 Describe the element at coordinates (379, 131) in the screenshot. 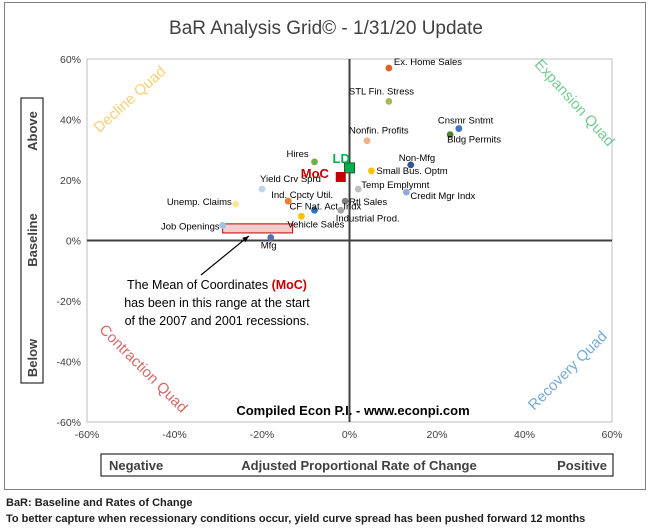

I see `data-point-label: Nonfin. Profits` at that location.